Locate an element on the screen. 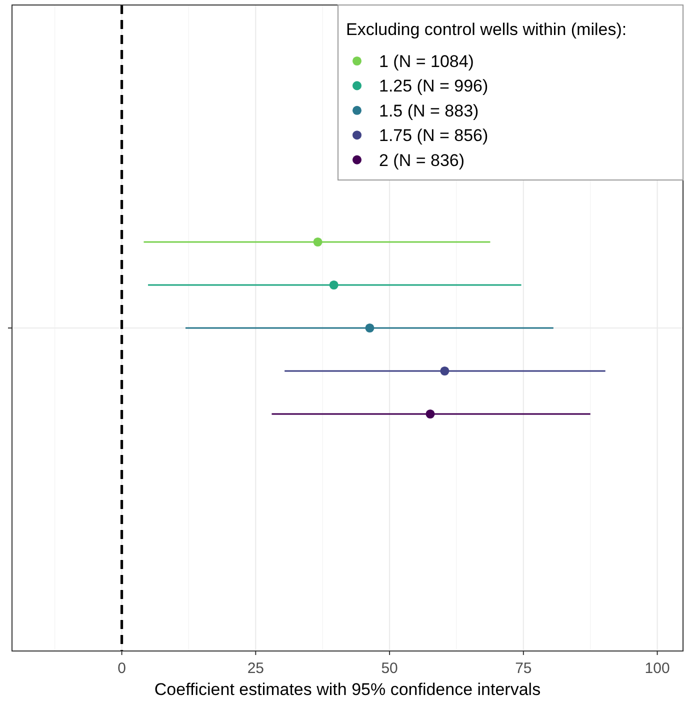 This screenshot has width=684, height=702. legend-label: 1.75 (N = 856) is located at coordinates (433, 136).